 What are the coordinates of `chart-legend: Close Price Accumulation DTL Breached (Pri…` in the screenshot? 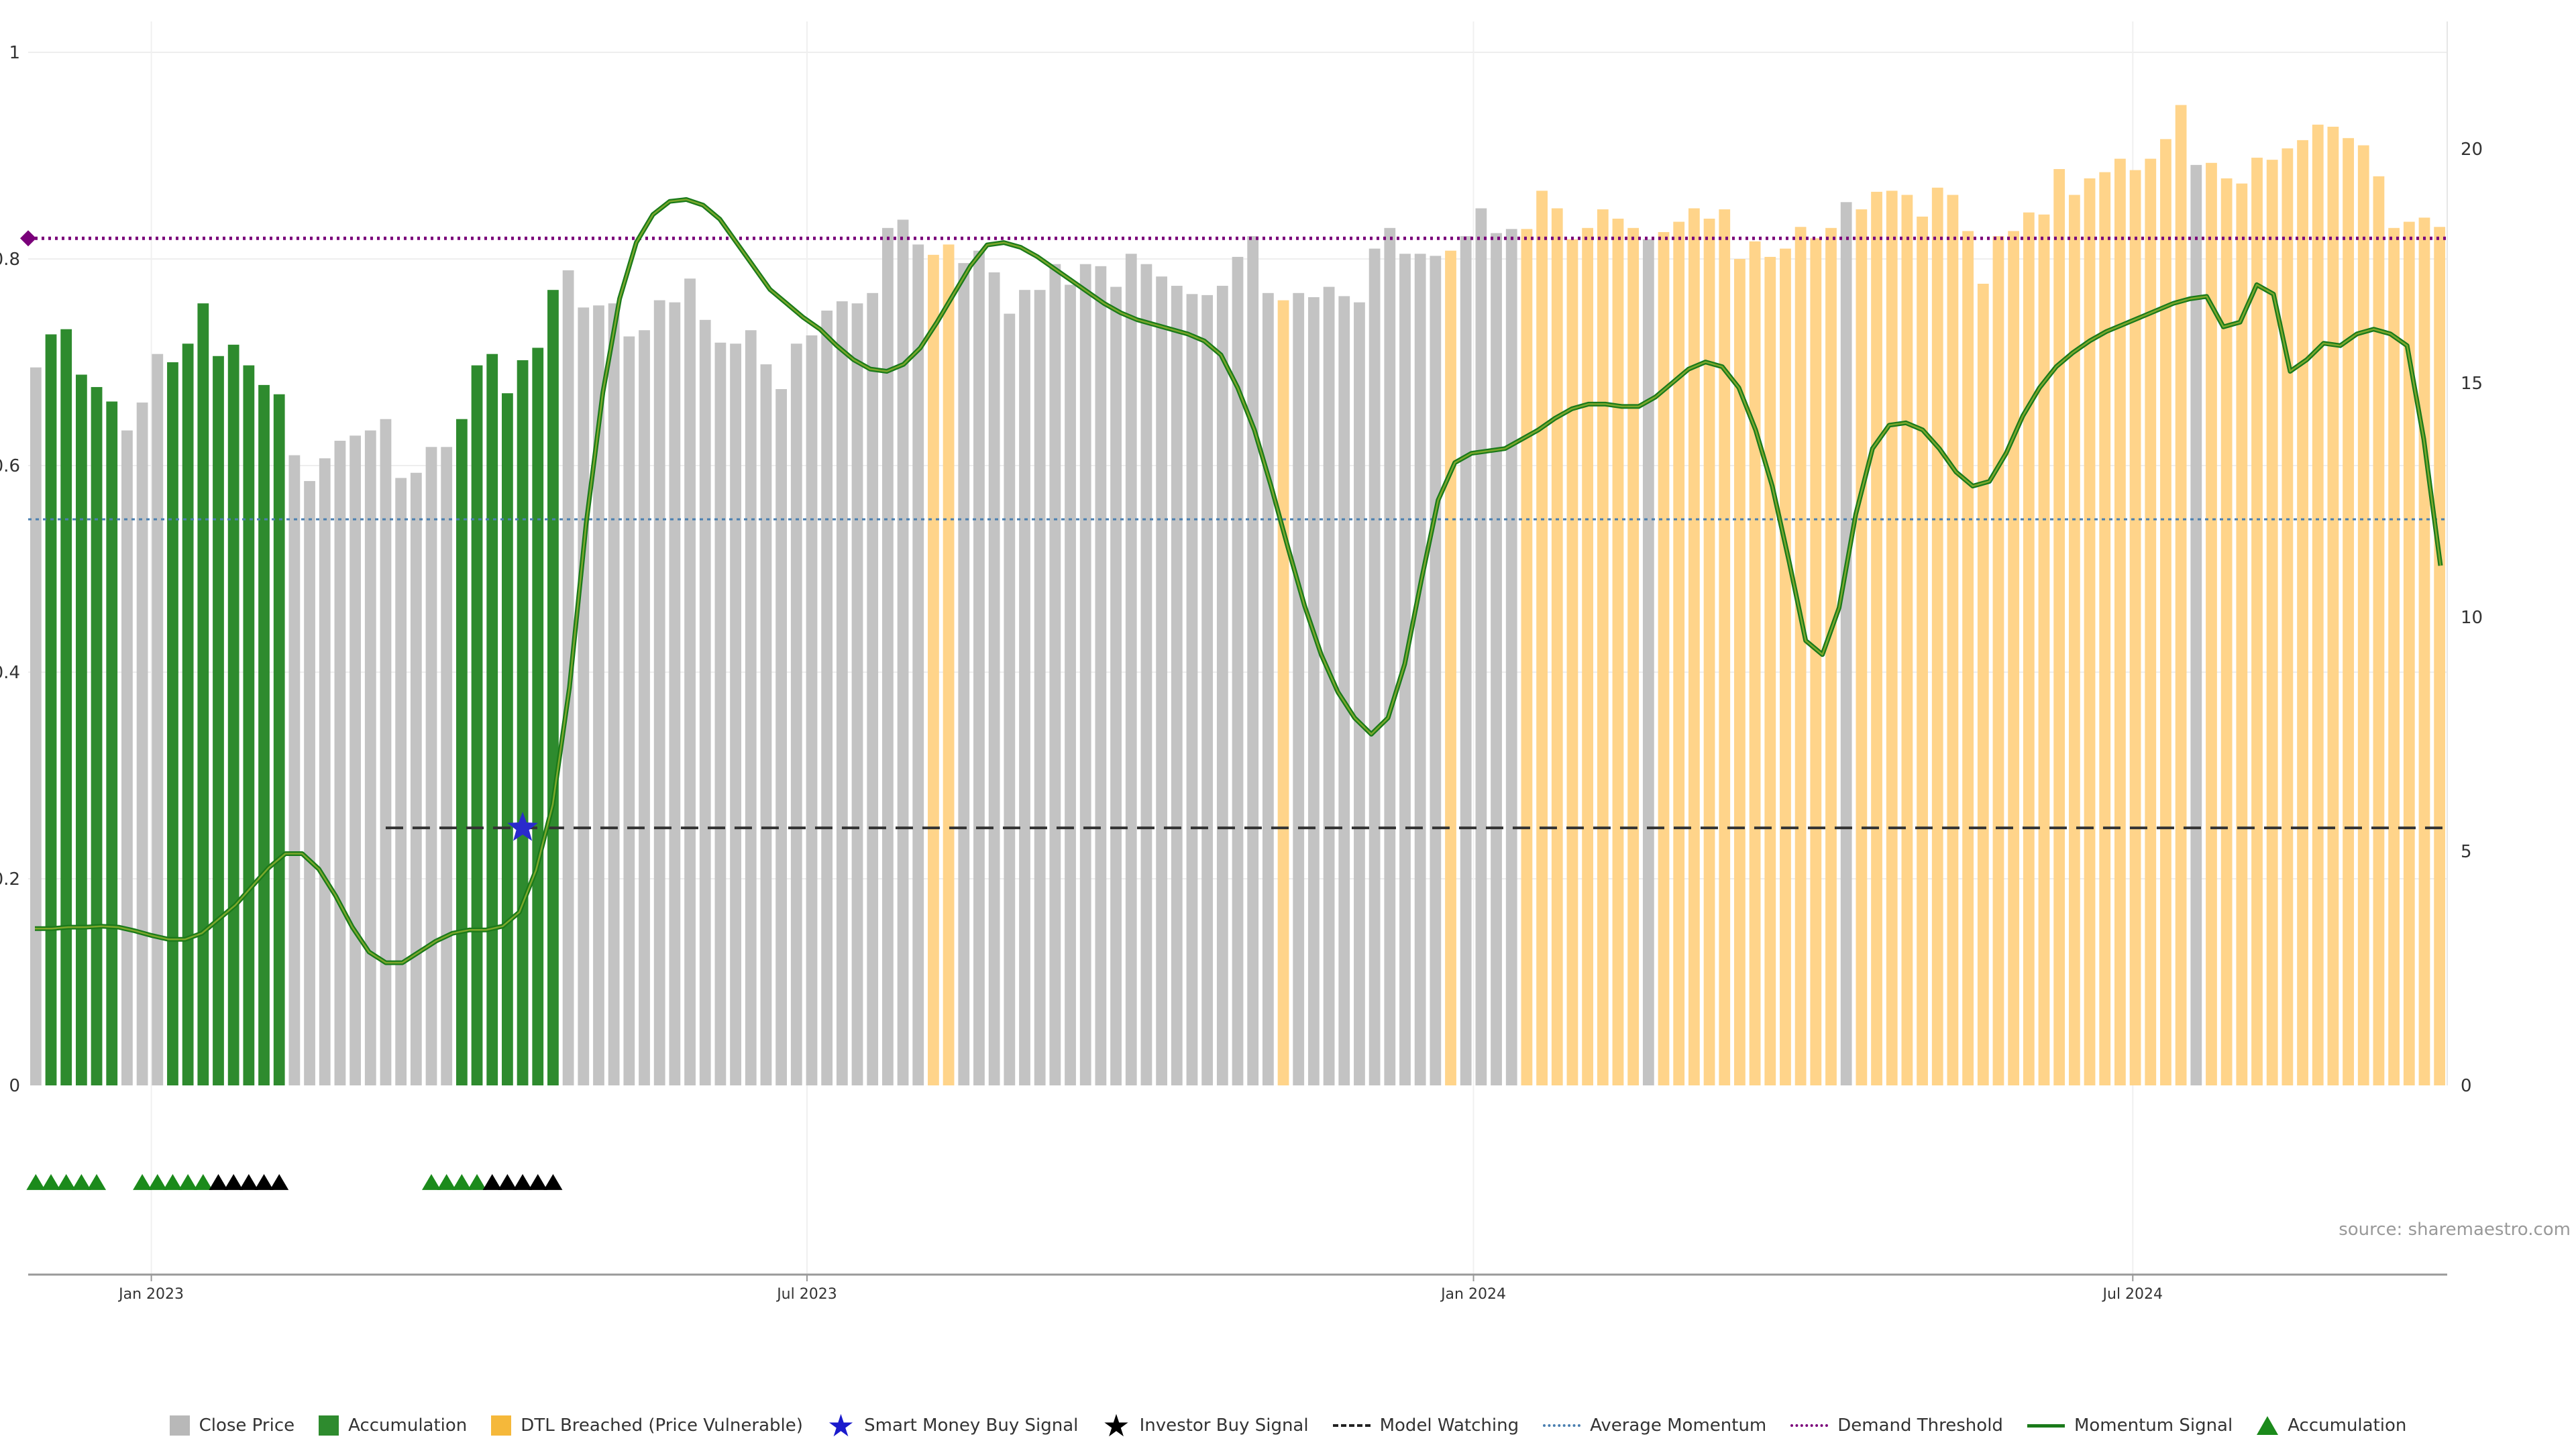 It's located at (1288, 1425).